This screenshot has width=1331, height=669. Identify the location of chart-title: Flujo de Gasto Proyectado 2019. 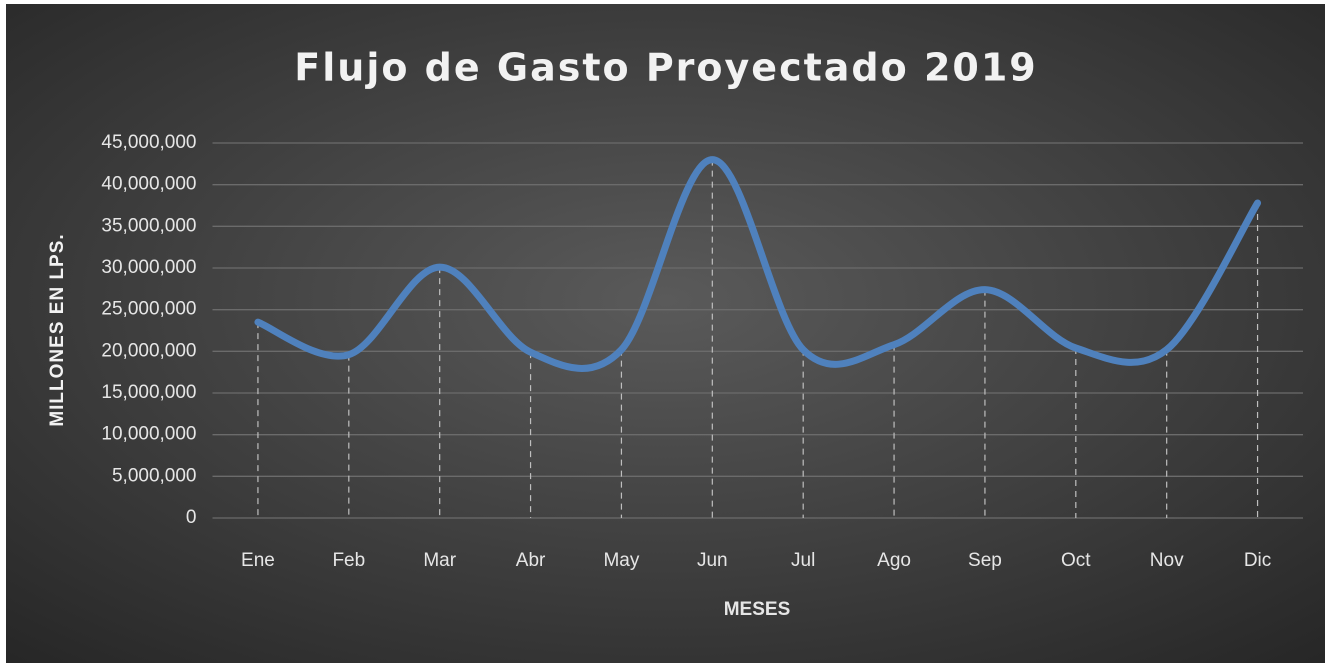
(665, 68).